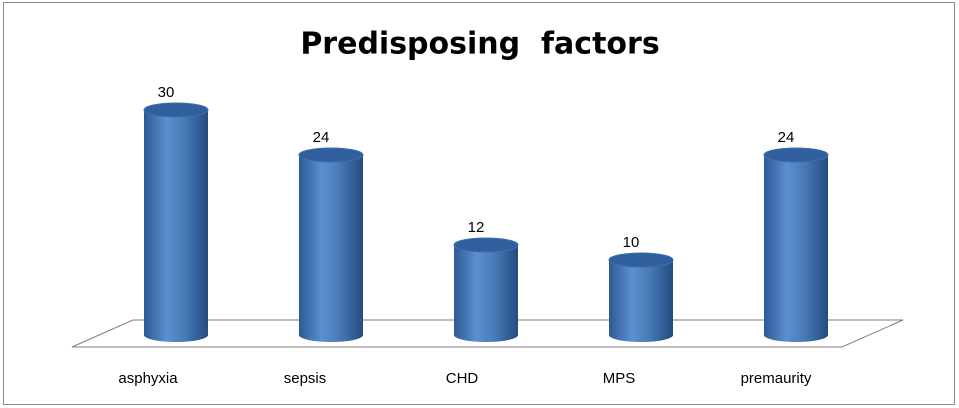  I want to click on x-tick-label: asphyxia, so click(148, 378).